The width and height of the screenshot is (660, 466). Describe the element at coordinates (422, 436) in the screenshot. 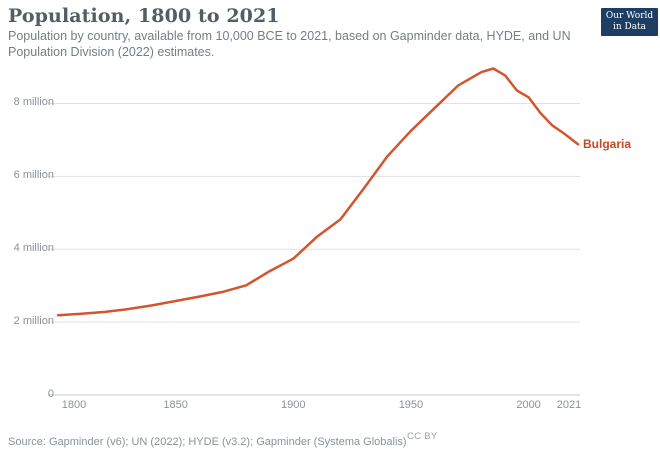

I see `license-badge: CC BY` at that location.